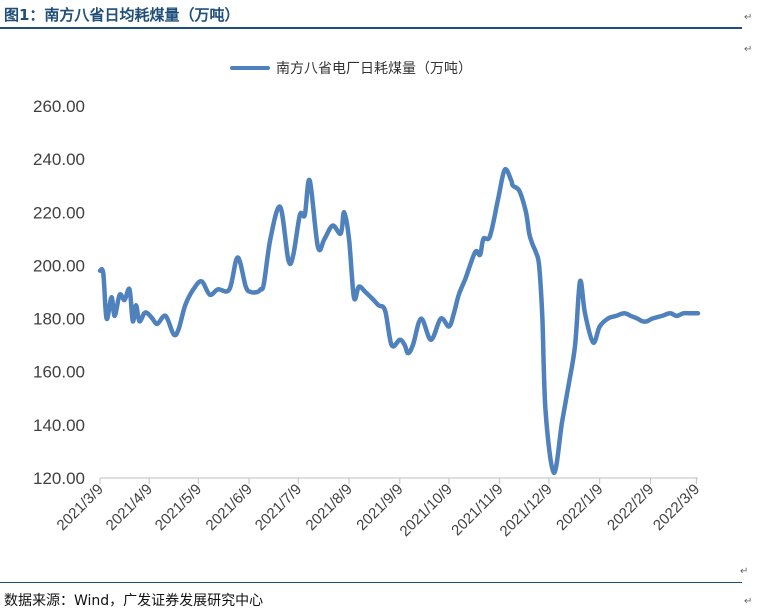 This screenshot has height=614, width=760. What do you see at coordinates (59, 265) in the screenshot?
I see `y-tick-label: 200.00` at bounding box center [59, 265].